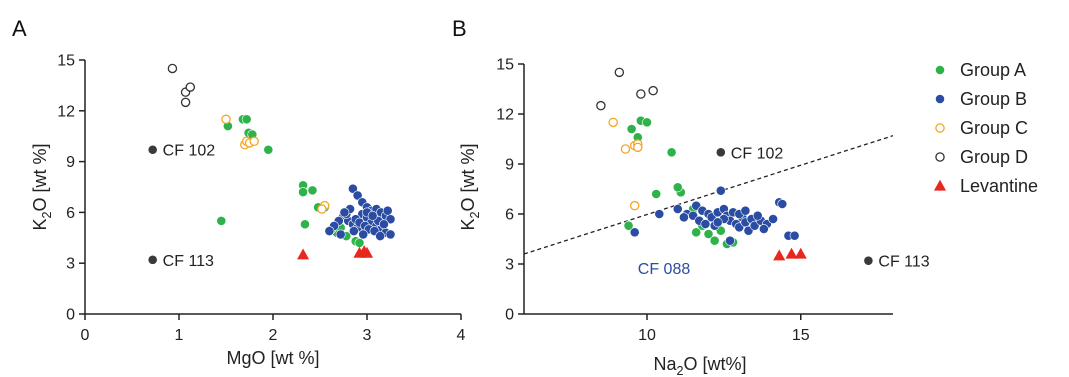  Describe the element at coordinates (459, 28) in the screenshot. I see `panel-b-label: B` at that location.